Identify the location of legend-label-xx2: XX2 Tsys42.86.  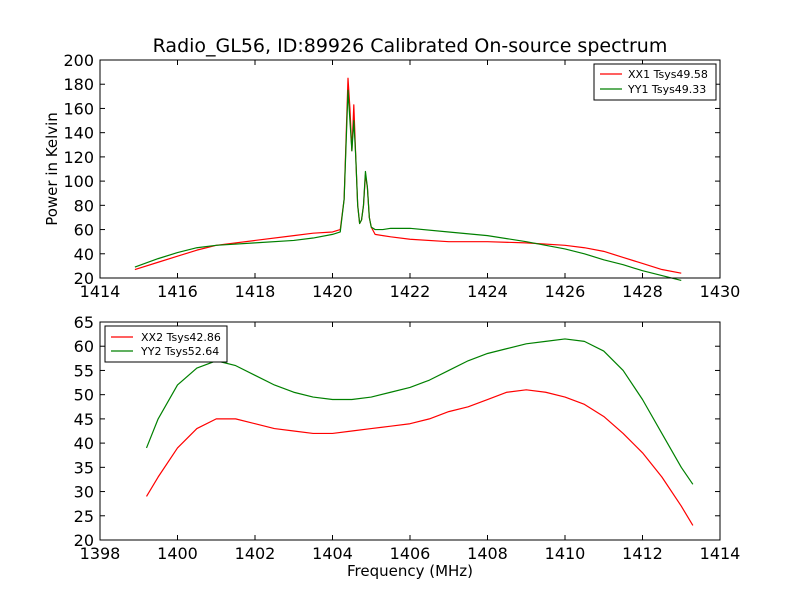
(181, 337).